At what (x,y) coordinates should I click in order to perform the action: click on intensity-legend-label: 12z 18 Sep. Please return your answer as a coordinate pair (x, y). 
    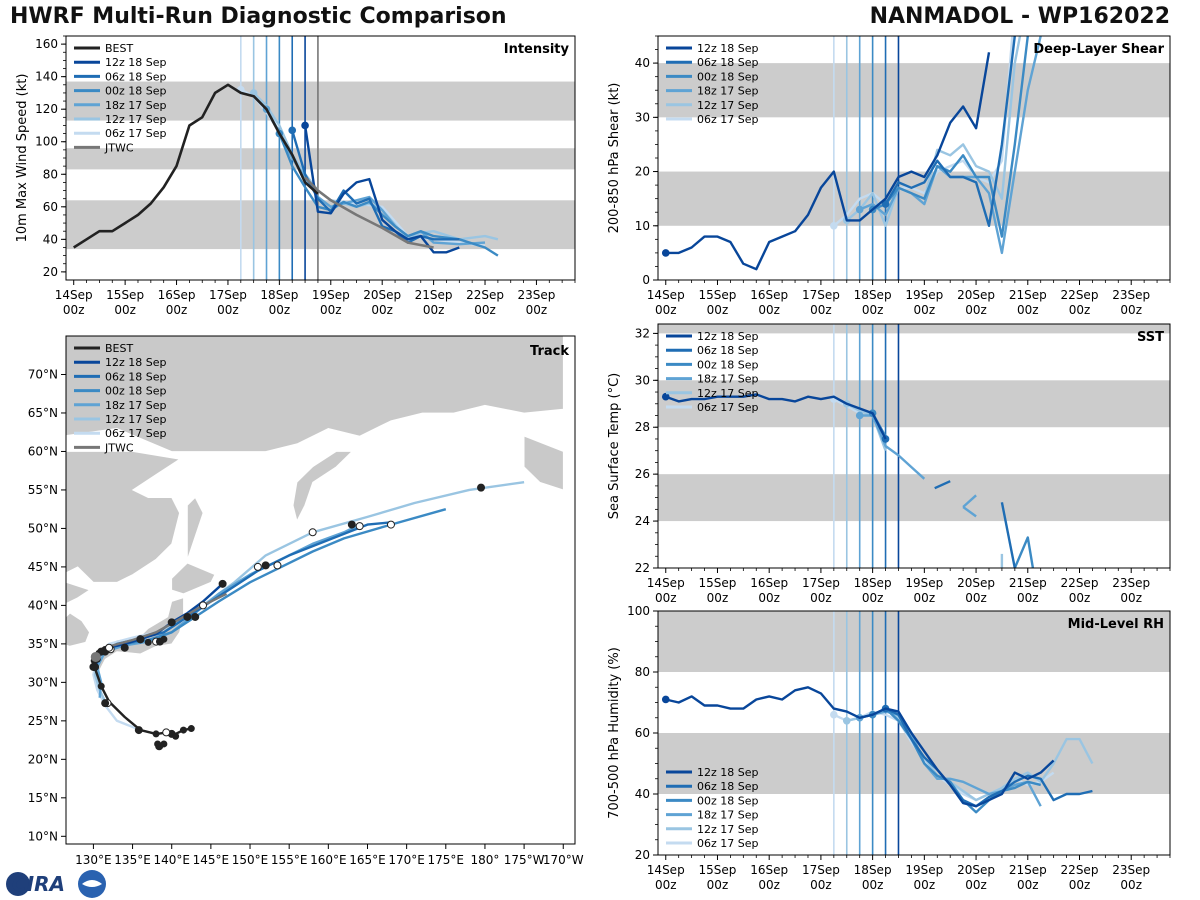
    Looking at the image, I should click on (136, 62).